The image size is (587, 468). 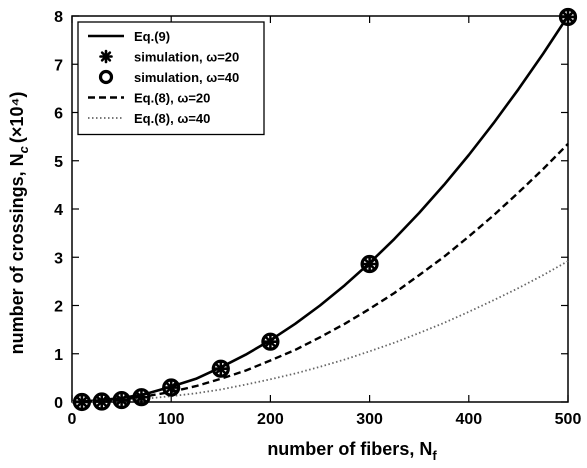 What do you see at coordinates (352, 451) in the screenshot?
I see `x-axis-label: number of fibers, Nf` at bounding box center [352, 451].